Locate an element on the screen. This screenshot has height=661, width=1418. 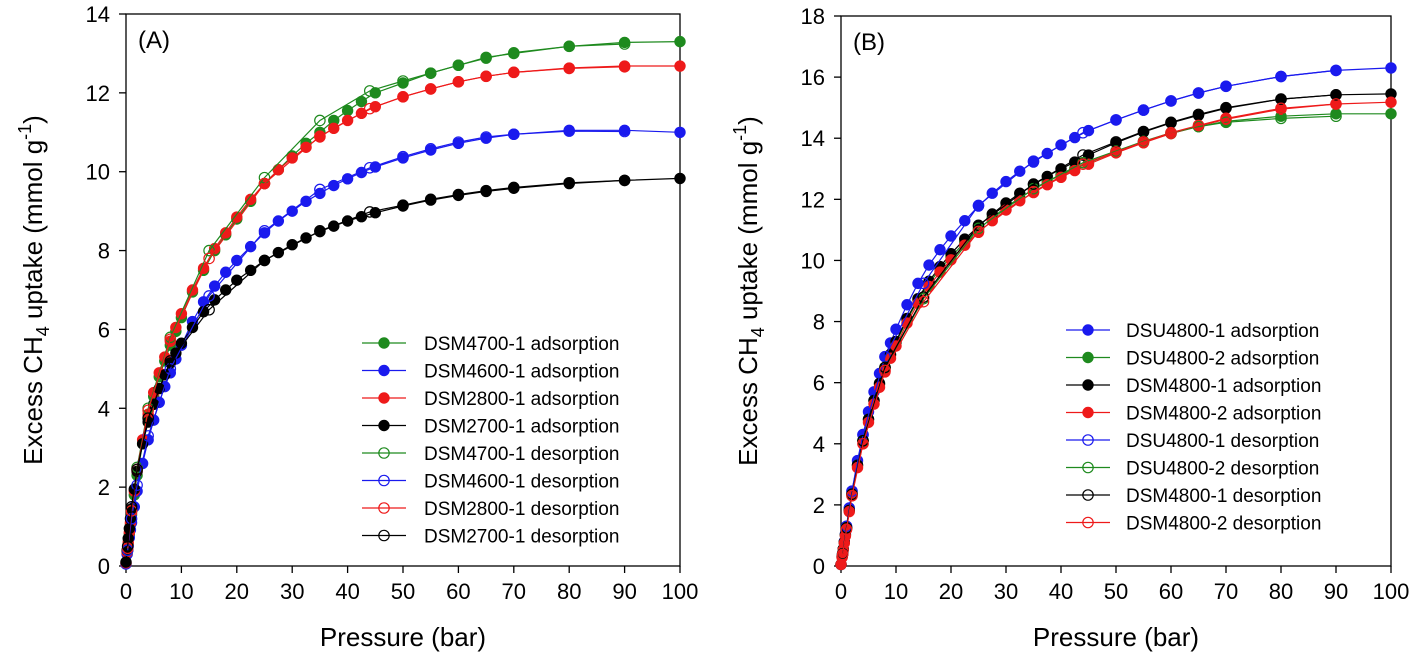
y-tick-label: 16 is located at coordinates (813, 77).